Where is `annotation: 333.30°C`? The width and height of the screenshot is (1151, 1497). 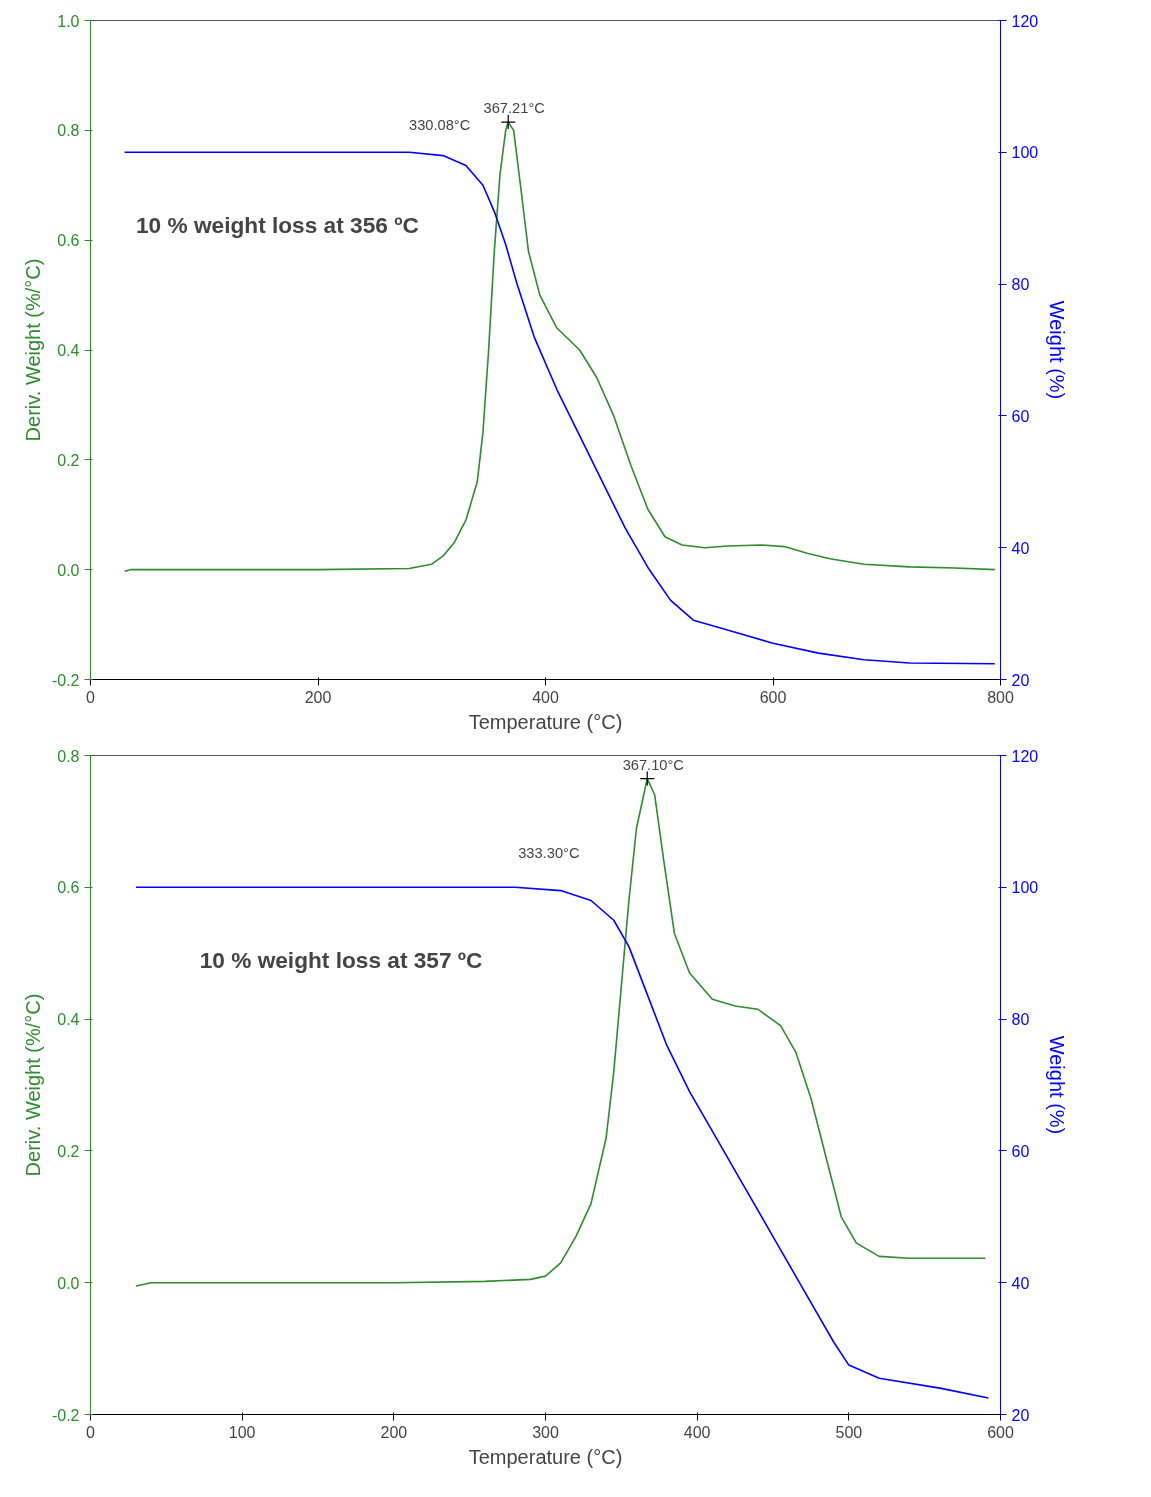
annotation: 333.30°C is located at coordinates (549, 852).